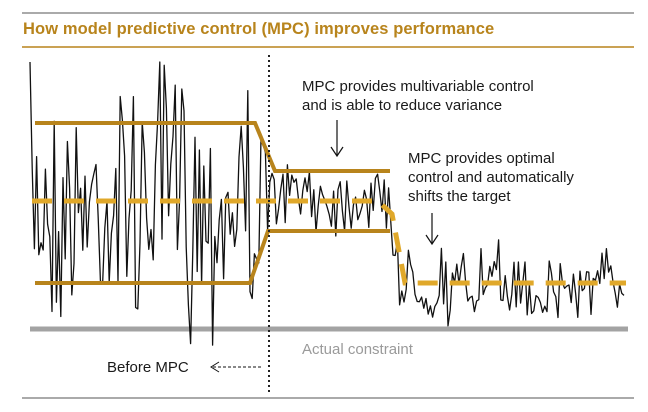 This screenshot has height=412, width=648. Describe the element at coordinates (337, 139) in the screenshot. I see `multivariable-arrow` at that location.